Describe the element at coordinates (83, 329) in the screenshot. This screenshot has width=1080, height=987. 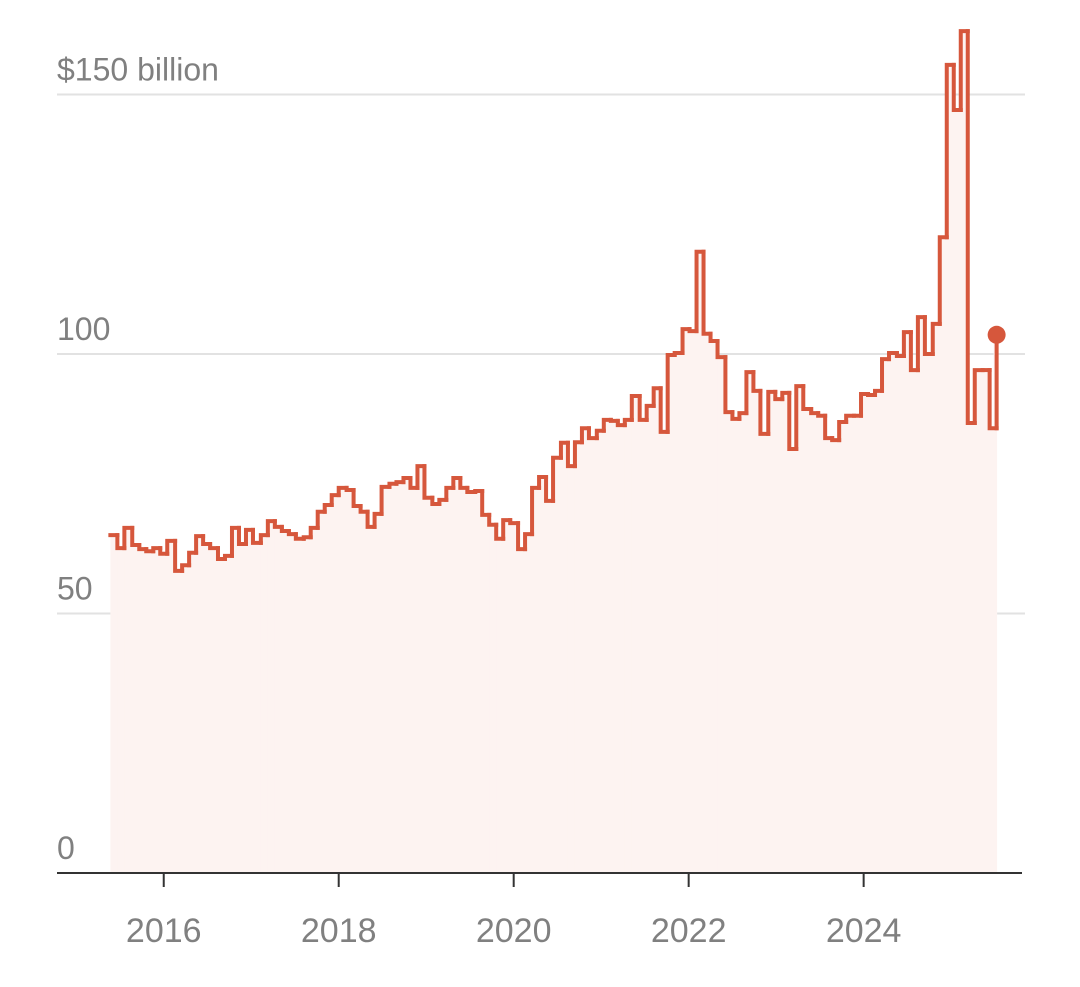
I see `y-tick-label: 100` at that location.